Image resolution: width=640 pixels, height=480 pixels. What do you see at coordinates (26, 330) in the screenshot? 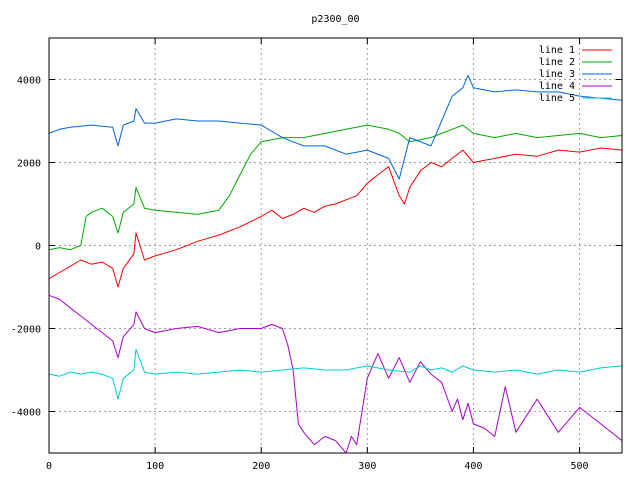
I see `y-tick-label: -2000` at bounding box center [26, 330].